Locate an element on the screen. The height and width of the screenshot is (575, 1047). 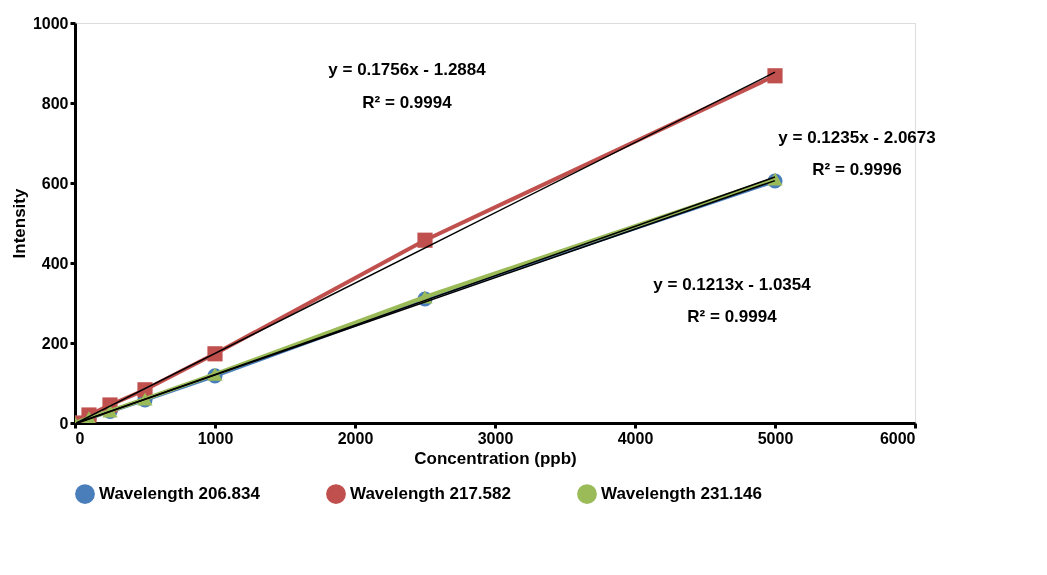
y-tick-label: 0 is located at coordinates (64, 423).